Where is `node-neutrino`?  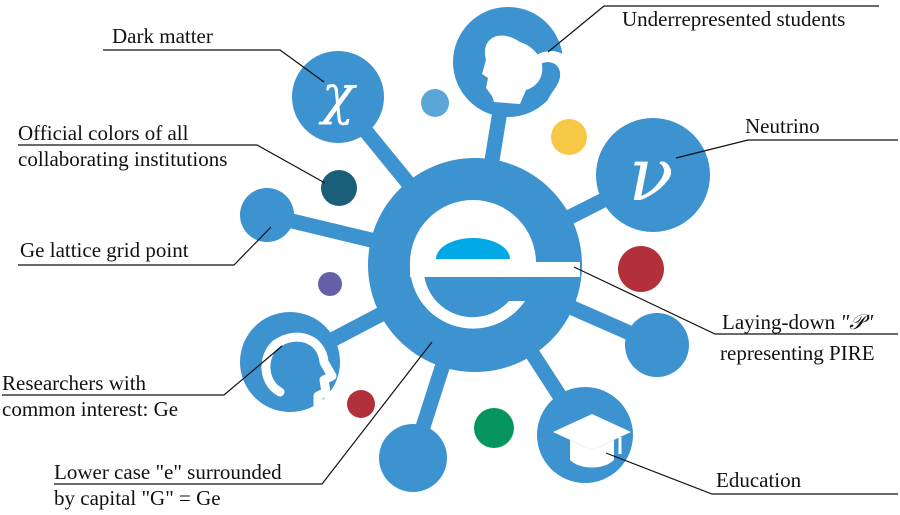 node-neutrino is located at coordinates (653, 175).